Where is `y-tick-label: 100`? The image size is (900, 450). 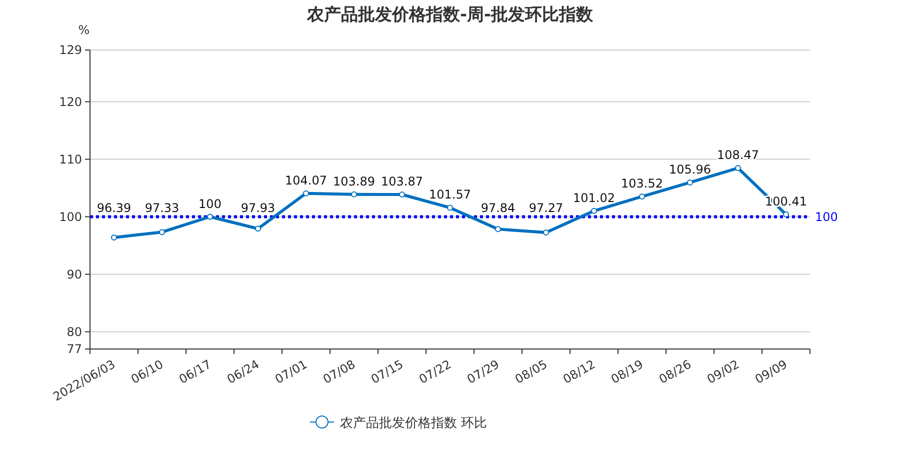 y-tick-label: 100 is located at coordinates (70, 217).